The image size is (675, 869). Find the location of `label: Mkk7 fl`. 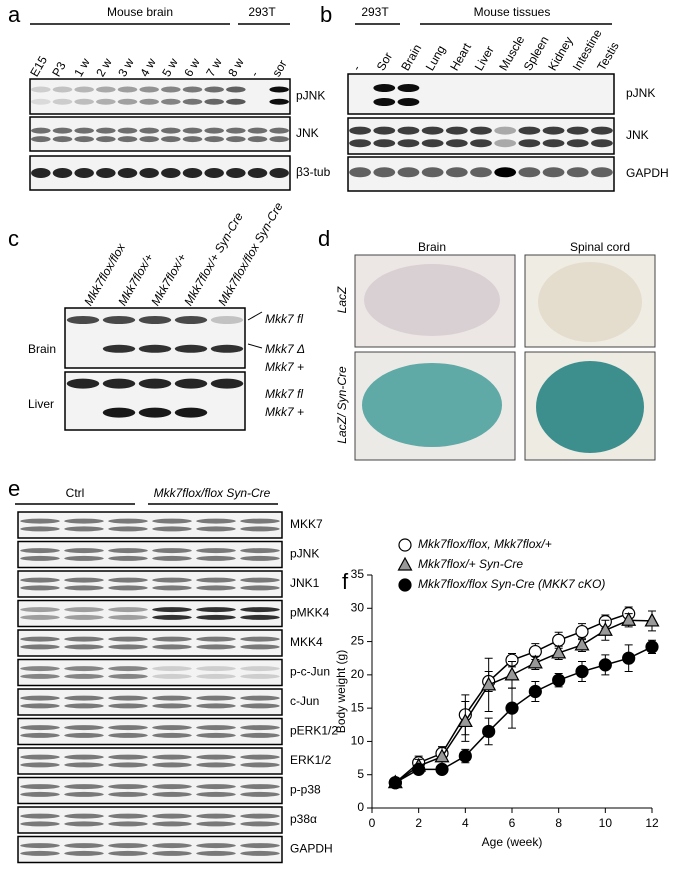

label: Mkk7 fl is located at coordinates (284, 394).